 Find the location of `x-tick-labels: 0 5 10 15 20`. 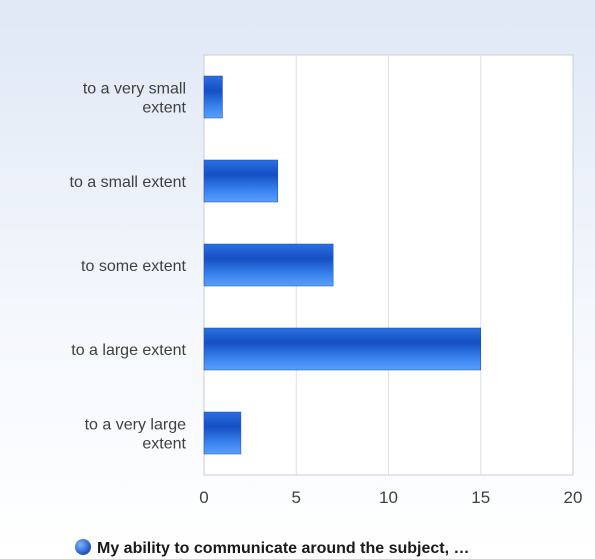

x-tick-labels: 0 5 10 15 20 is located at coordinates (390, 497).